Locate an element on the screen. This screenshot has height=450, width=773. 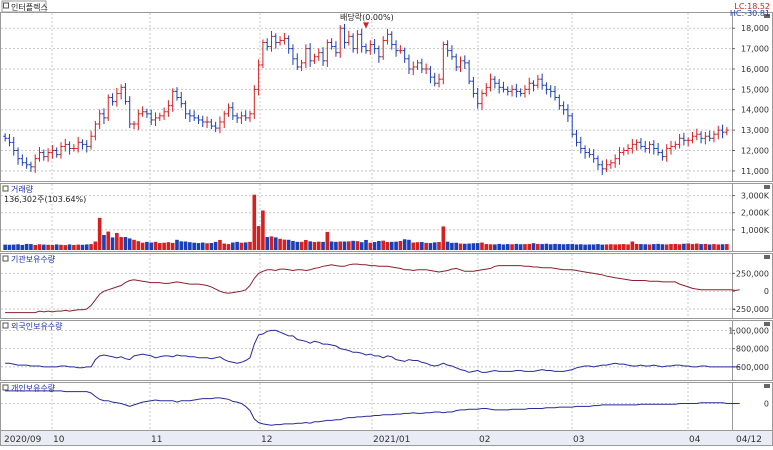
panel-foreign is located at coordinates (366, 350).